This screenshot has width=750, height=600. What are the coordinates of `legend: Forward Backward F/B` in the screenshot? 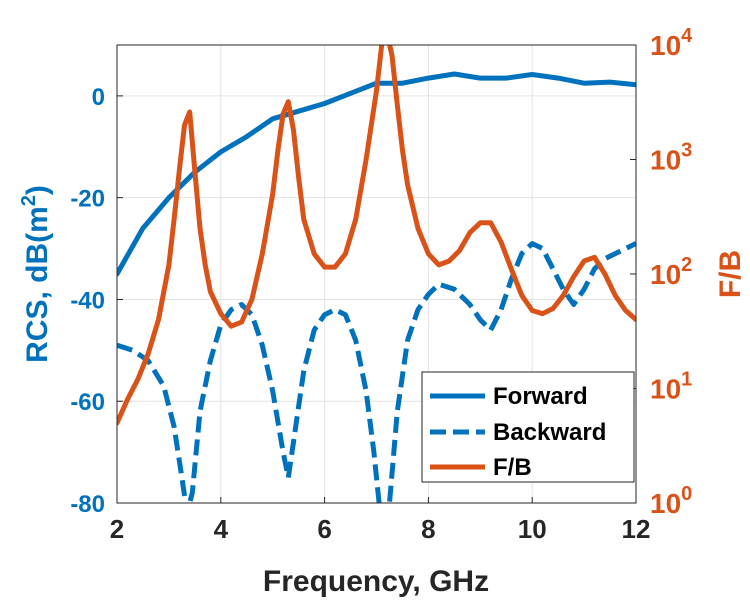 It's located at (528, 427).